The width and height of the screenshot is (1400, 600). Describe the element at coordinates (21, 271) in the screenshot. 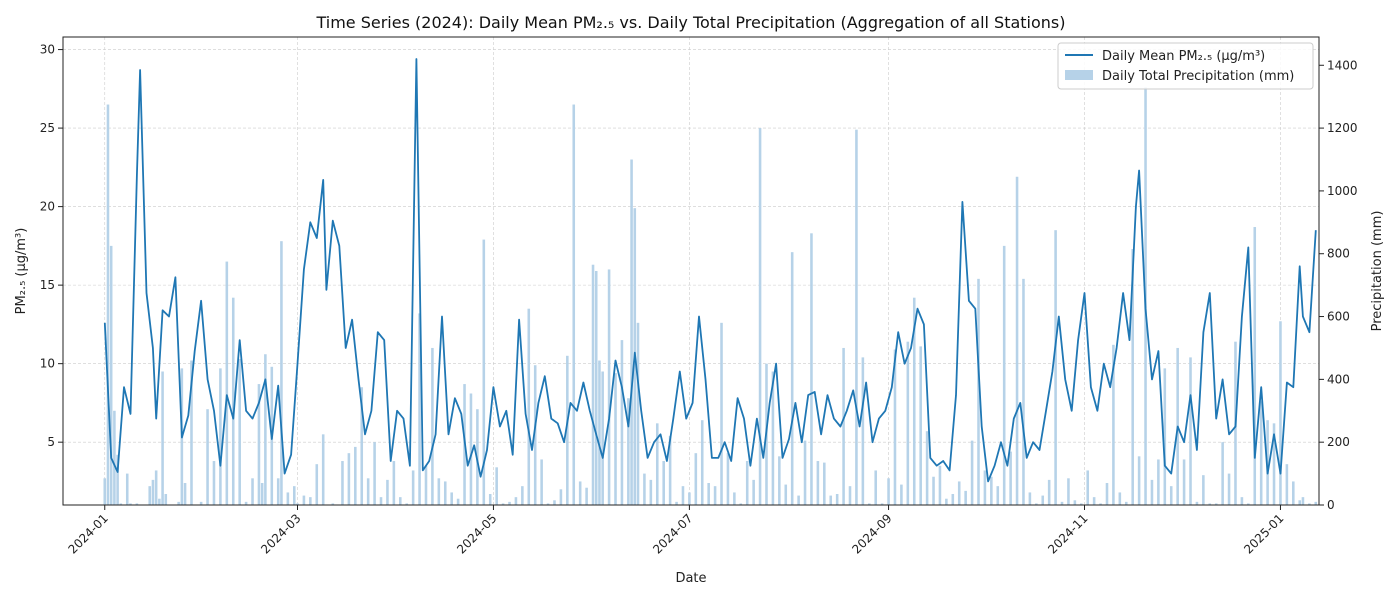

I see `y-left-axis-title: PM₂.₅ (µg/m³)` at that location.